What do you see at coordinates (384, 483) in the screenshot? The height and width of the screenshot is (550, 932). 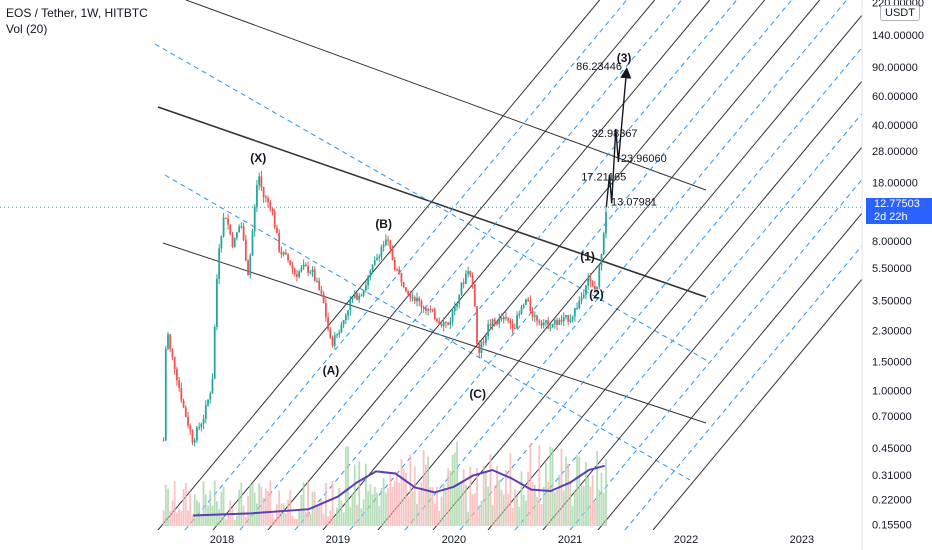 I see `volume-bars` at bounding box center [384, 483].